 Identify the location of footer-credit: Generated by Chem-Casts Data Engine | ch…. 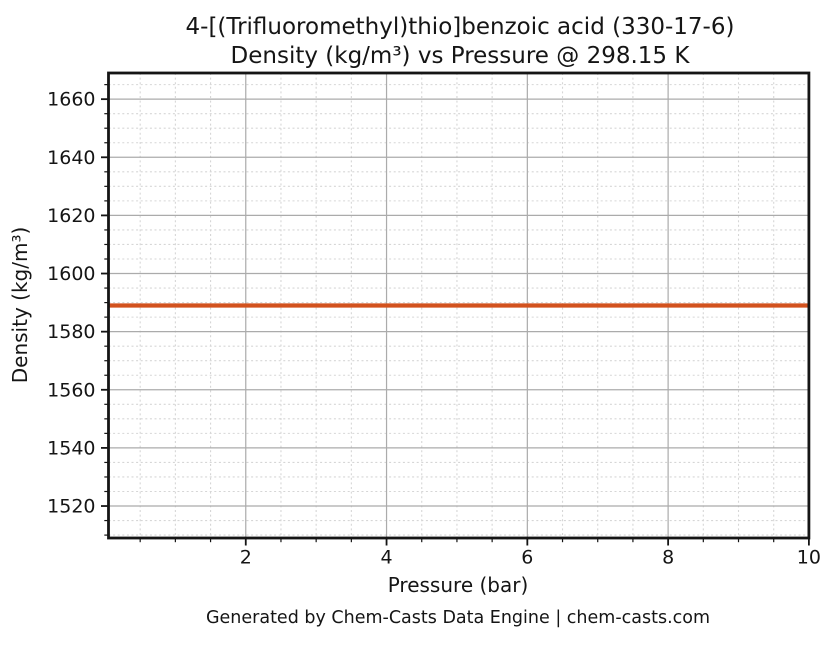
(458, 618).